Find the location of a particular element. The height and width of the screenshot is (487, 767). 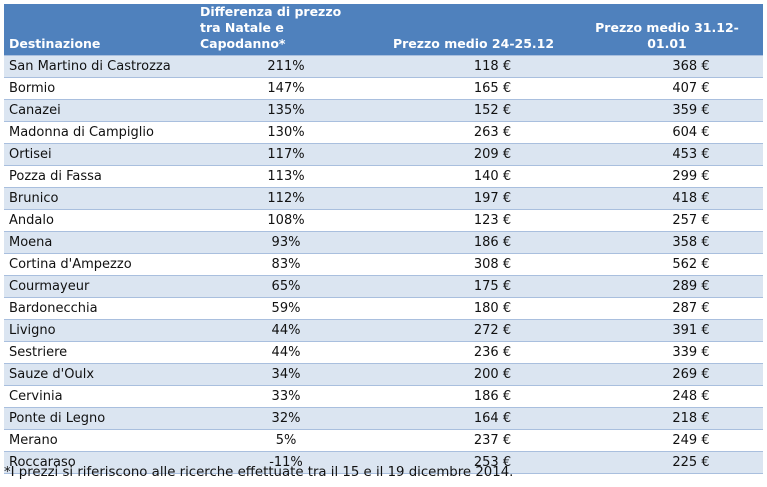

price-christmas-cell: 236 € is located at coordinates (473, 352).